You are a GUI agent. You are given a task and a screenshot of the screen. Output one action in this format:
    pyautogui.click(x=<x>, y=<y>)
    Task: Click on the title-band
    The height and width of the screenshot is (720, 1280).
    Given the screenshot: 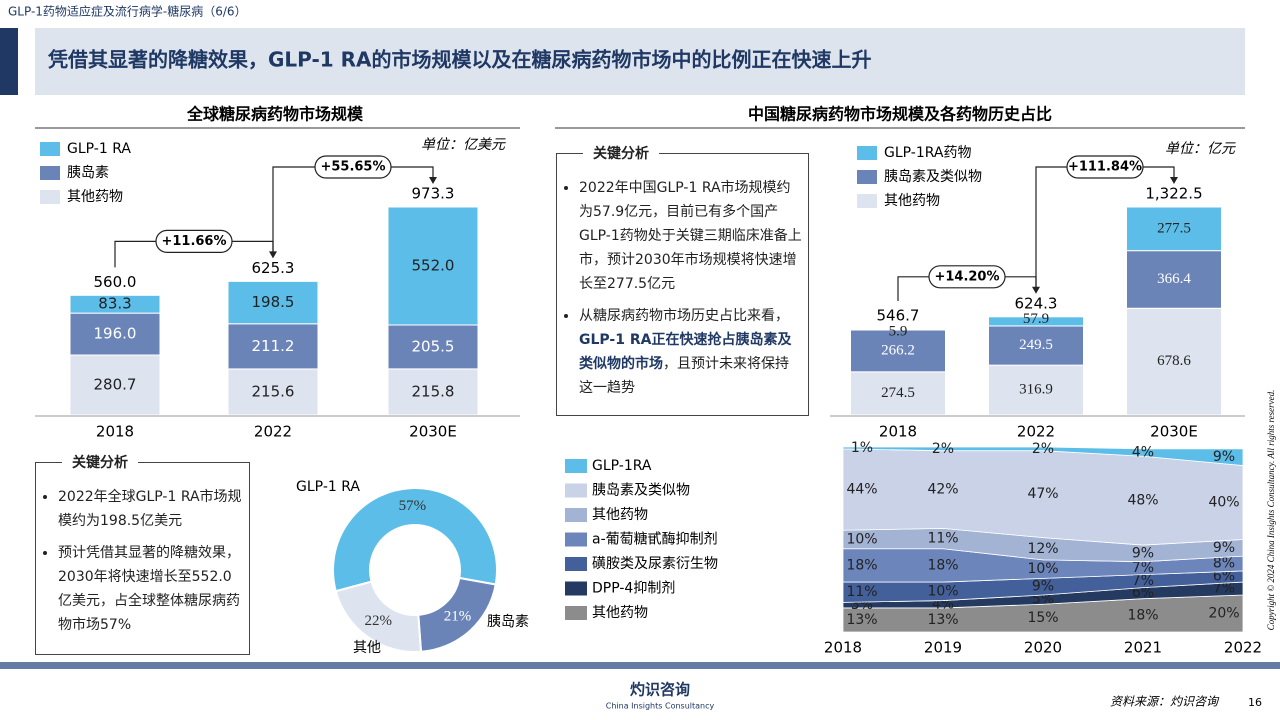 What is the action you would take?
    pyautogui.click(x=640, y=61)
    